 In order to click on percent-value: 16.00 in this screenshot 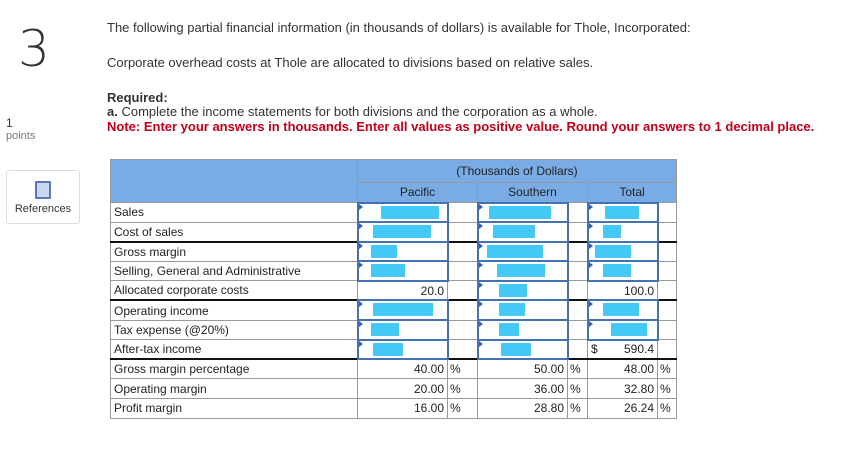, I will do `click(402, 408)`.